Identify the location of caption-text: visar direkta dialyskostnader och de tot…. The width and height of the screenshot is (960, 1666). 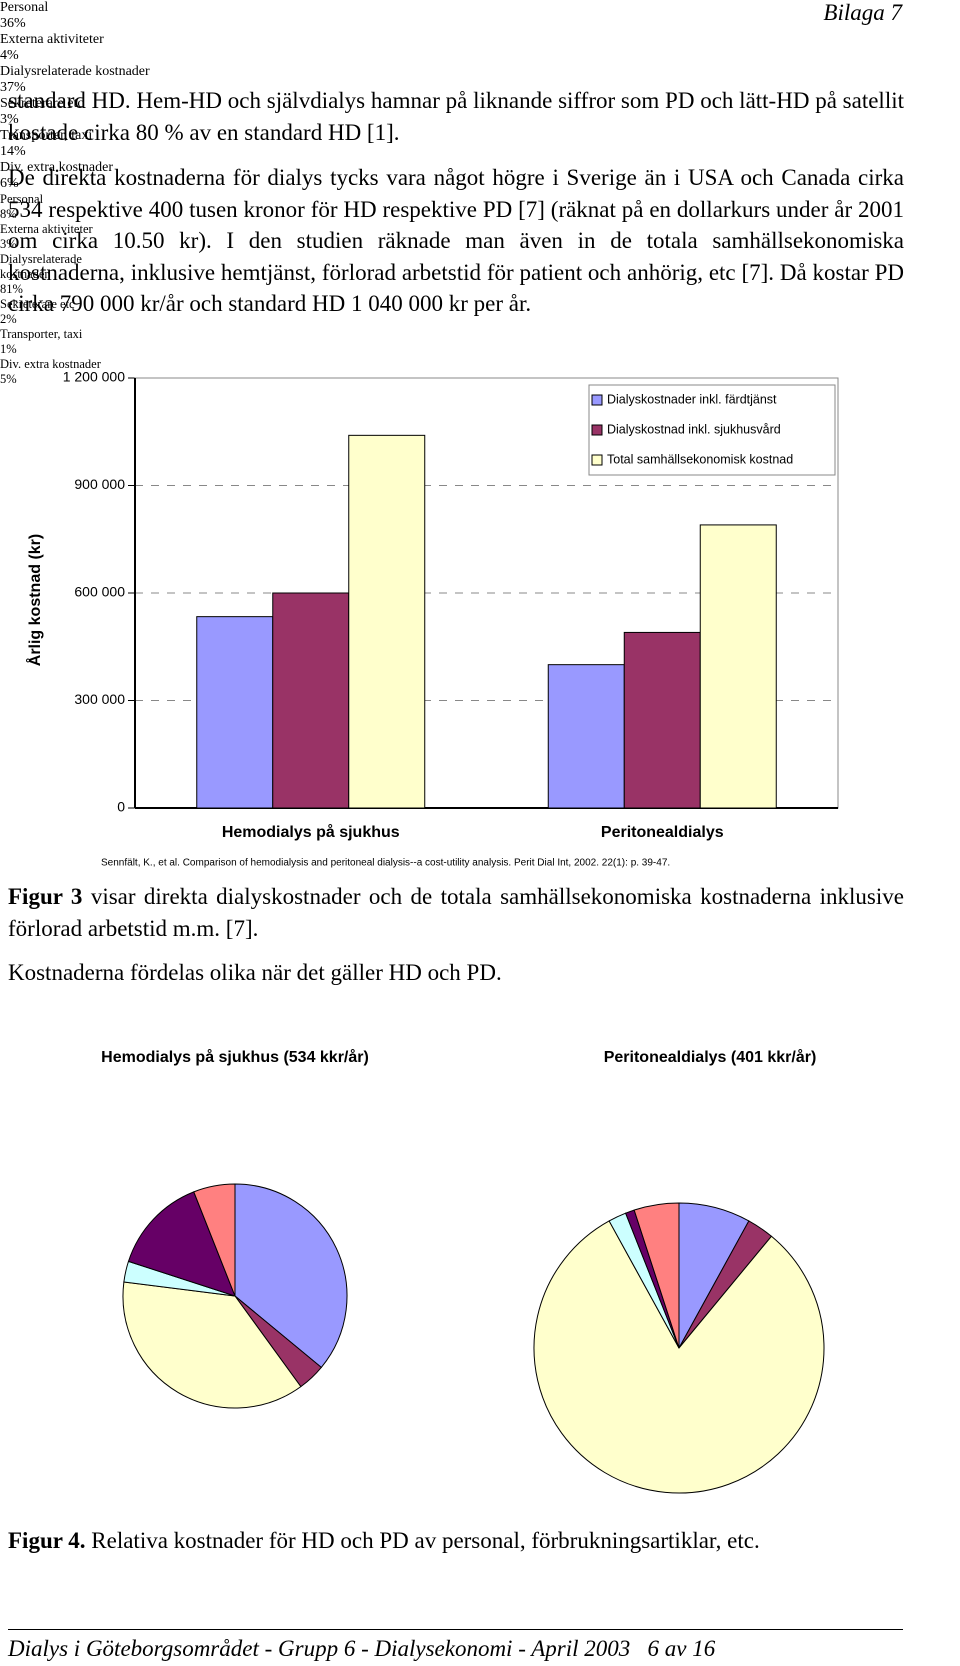
(456, 912).